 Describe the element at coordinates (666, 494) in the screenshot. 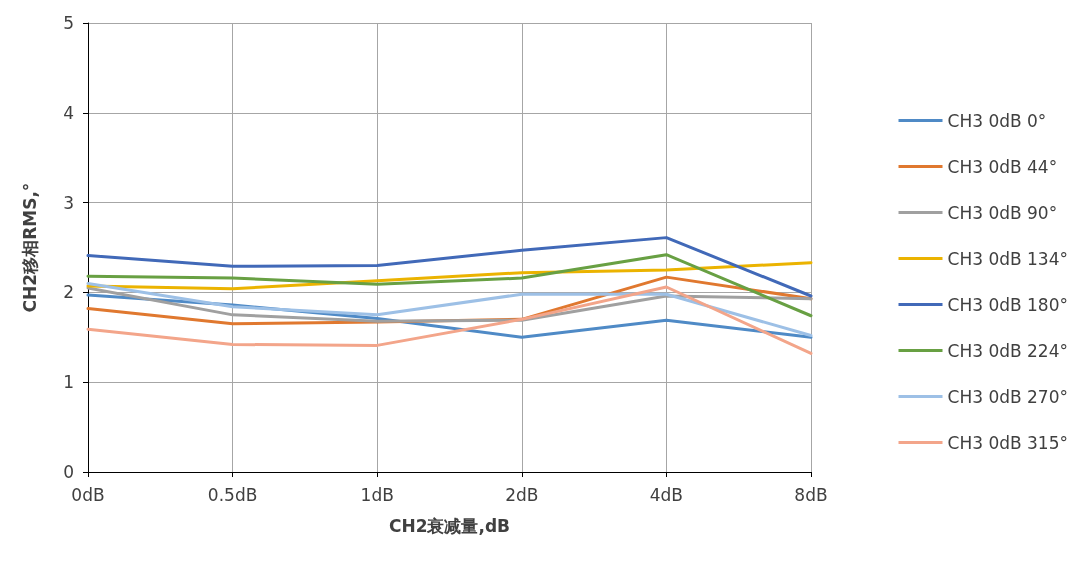

I see `x-tick-label: 4dB` at that location.